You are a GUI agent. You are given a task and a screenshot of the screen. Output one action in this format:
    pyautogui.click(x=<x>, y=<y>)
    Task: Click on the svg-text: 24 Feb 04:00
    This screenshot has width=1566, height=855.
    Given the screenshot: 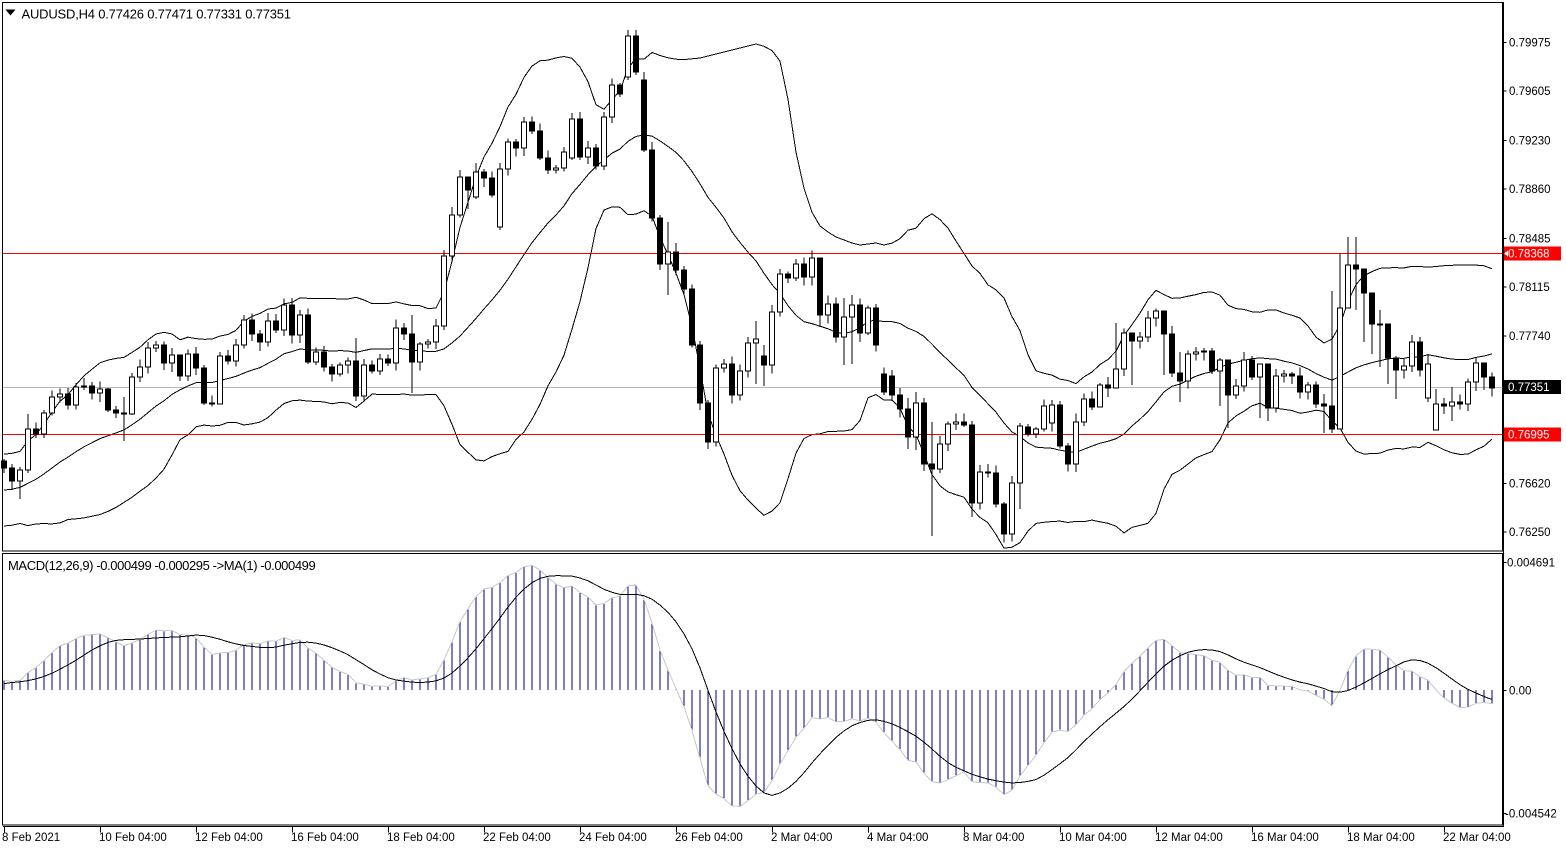 What is the action you would take?
    pyautogui.click(x=613, y=838)
    